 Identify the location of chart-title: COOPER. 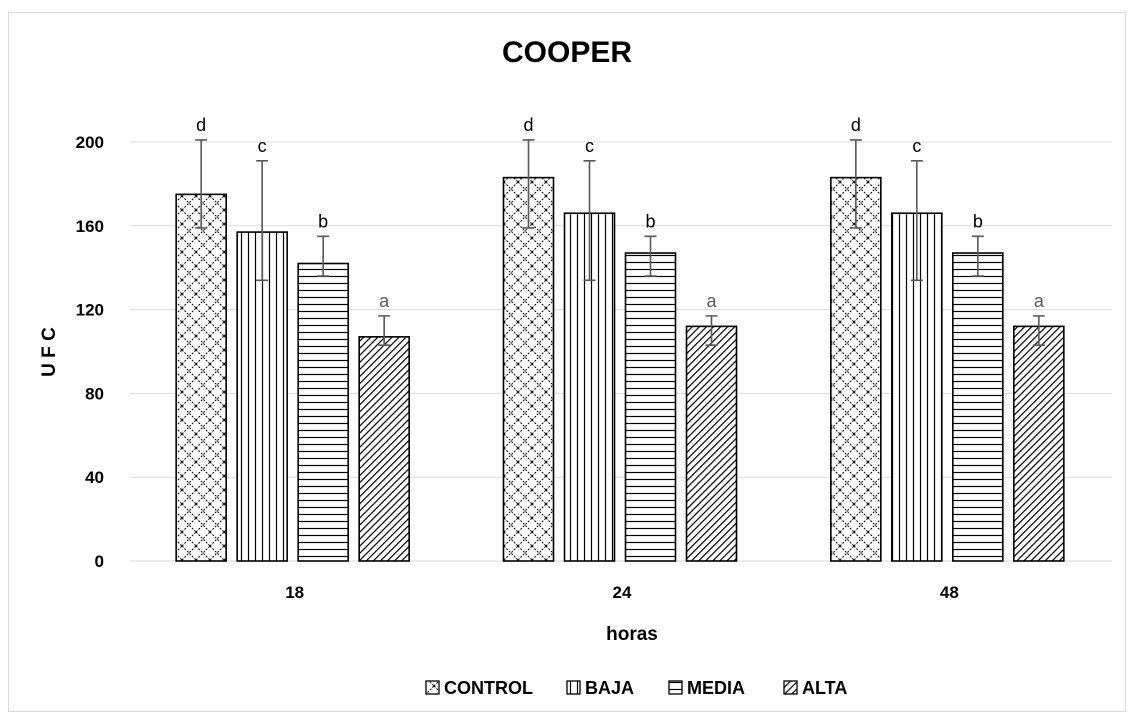
(567, 52).